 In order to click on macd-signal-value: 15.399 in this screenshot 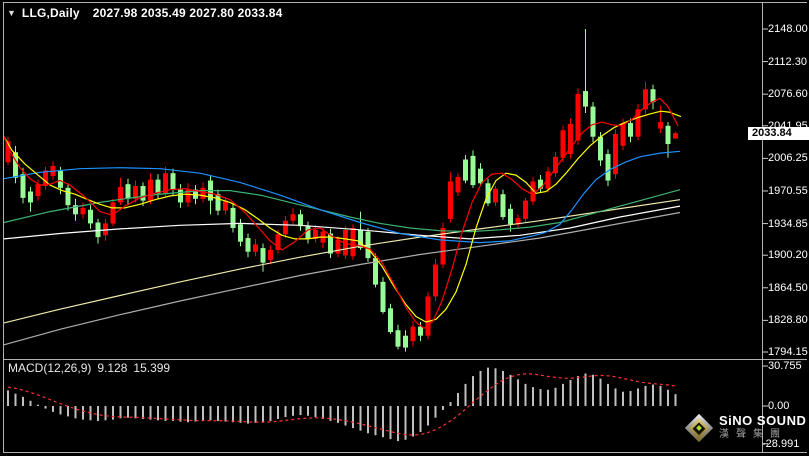, I will do `click(152, 368)`.